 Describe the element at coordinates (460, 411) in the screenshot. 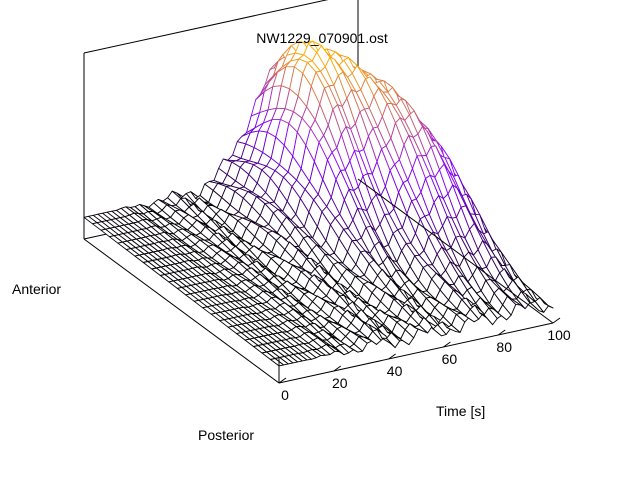

I see `x-axis-label: Time [s]` at that location.